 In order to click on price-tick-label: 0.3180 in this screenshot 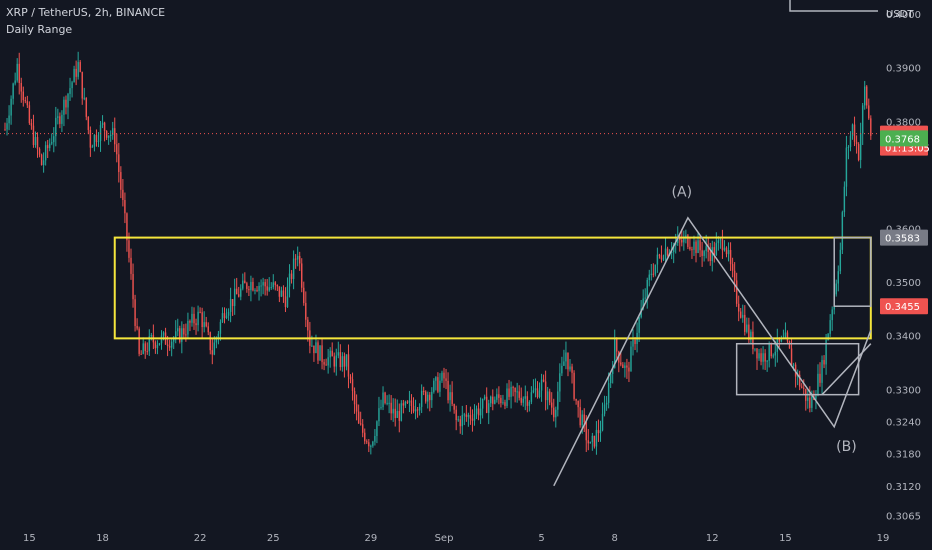, I will do `click(903, 455)`.